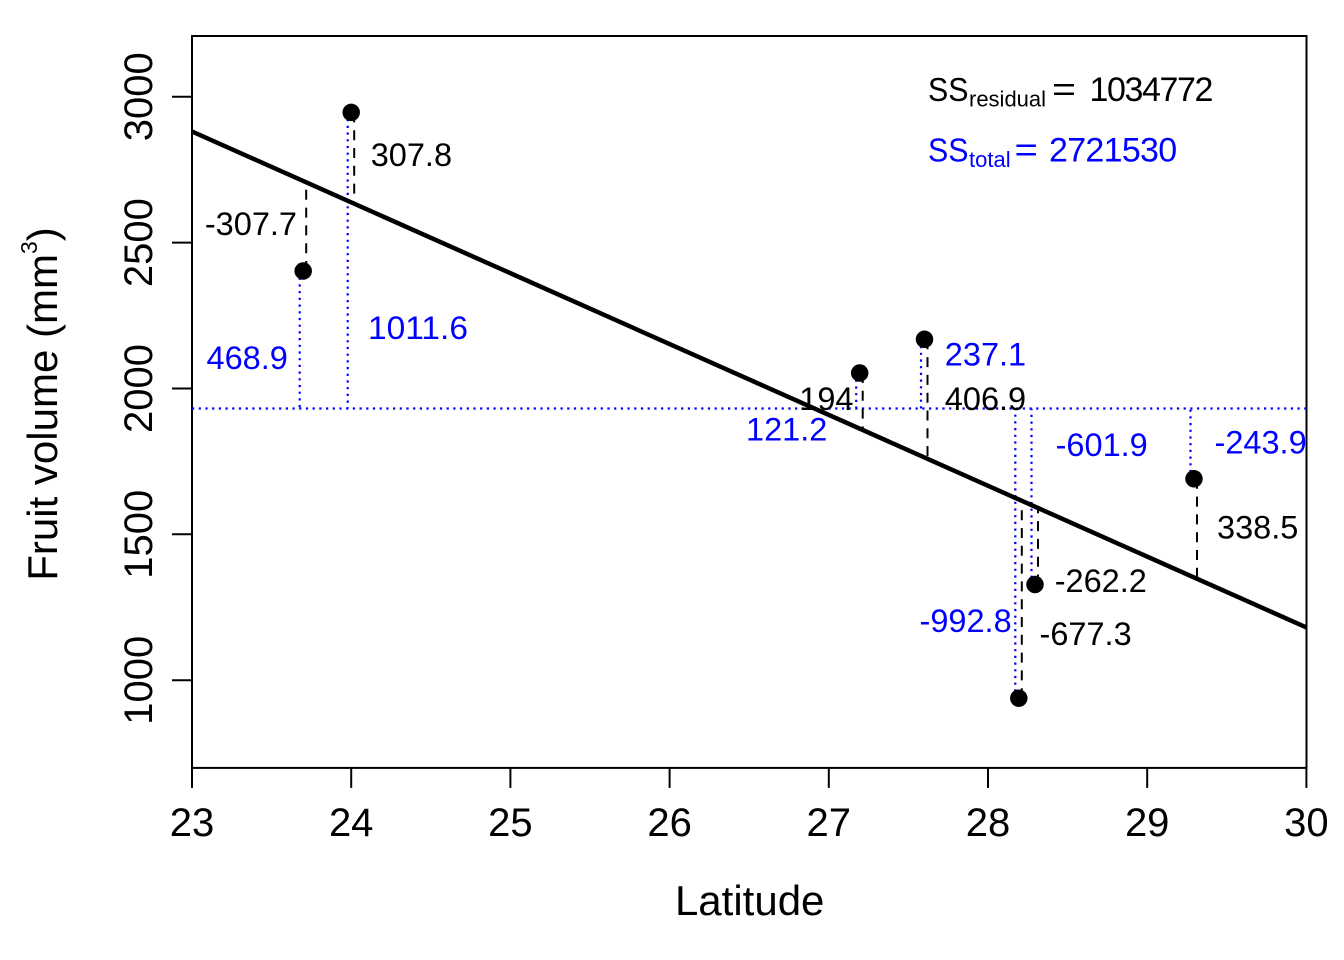  What do you see at coordinates (826, 399) in the screenshot?
I see `svg-text: 194` at bounding box center [826, 399].